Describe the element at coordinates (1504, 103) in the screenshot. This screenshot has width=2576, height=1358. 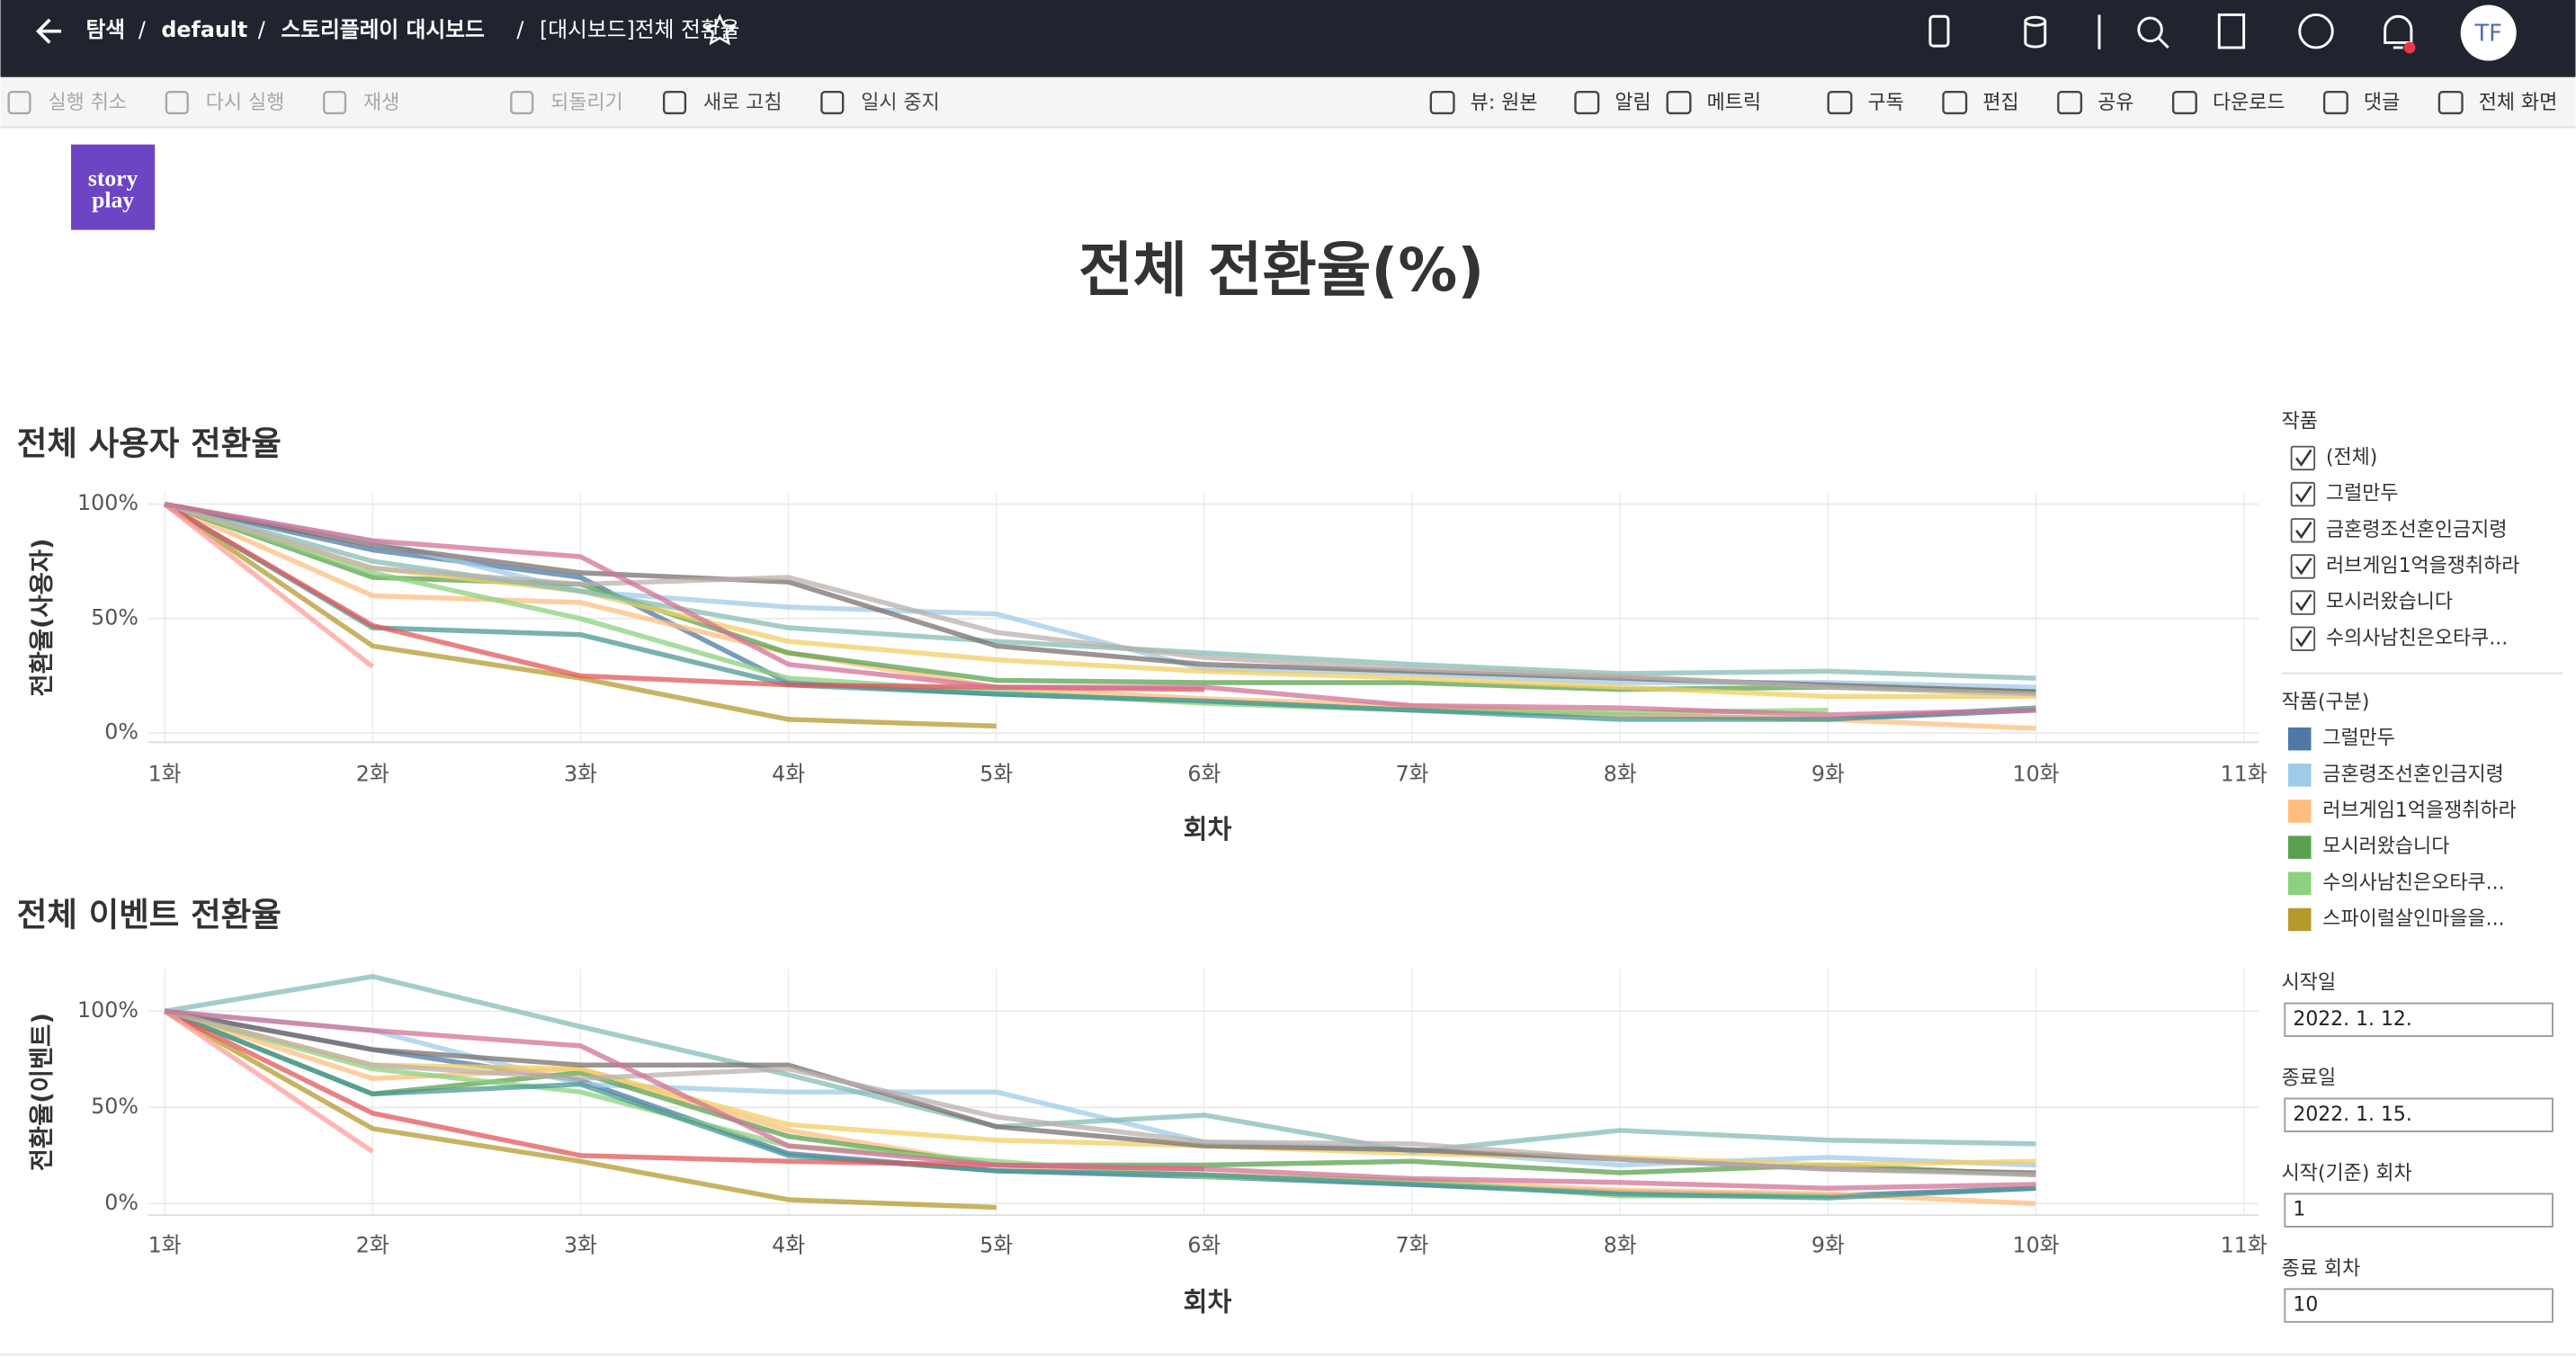
I see `toolbar-button: 뷰: 원본` at that location.